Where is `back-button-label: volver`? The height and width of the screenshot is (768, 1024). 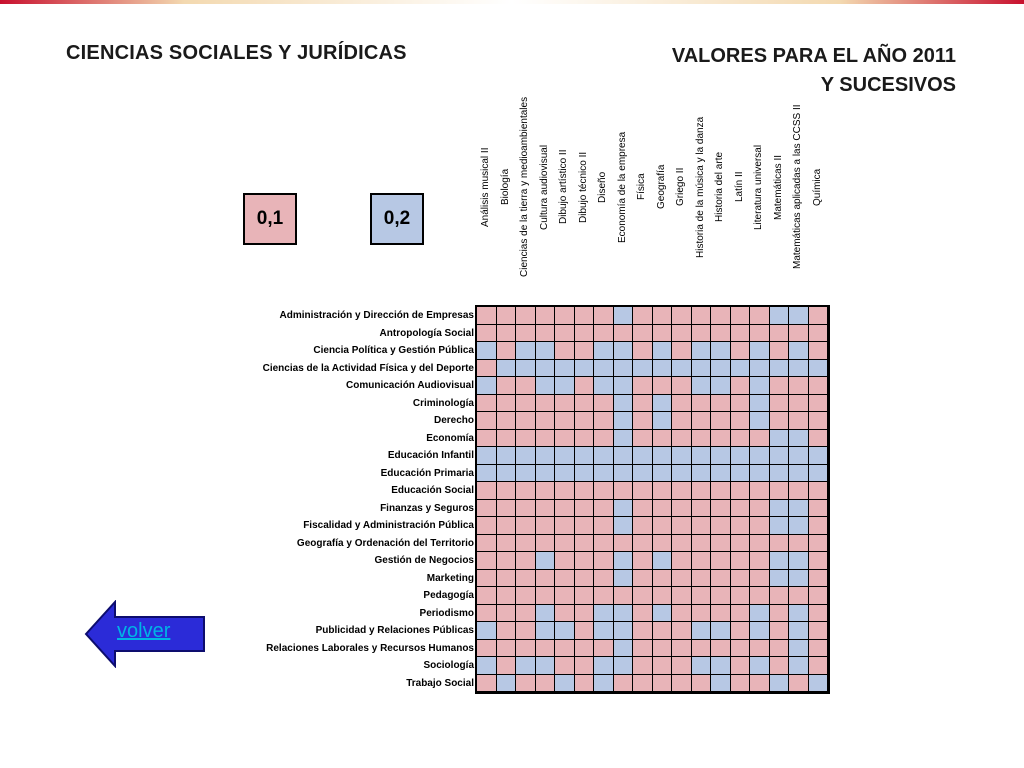
back-button-label: volver is located at coordinates (144, 631).